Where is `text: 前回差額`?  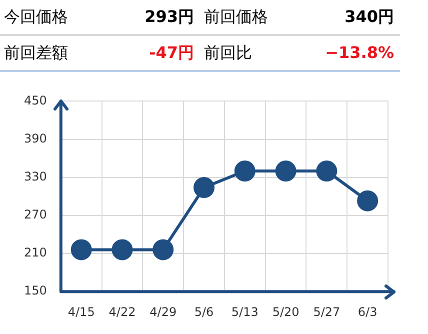
text: 前回差額 is located at coordinates (36, 53).